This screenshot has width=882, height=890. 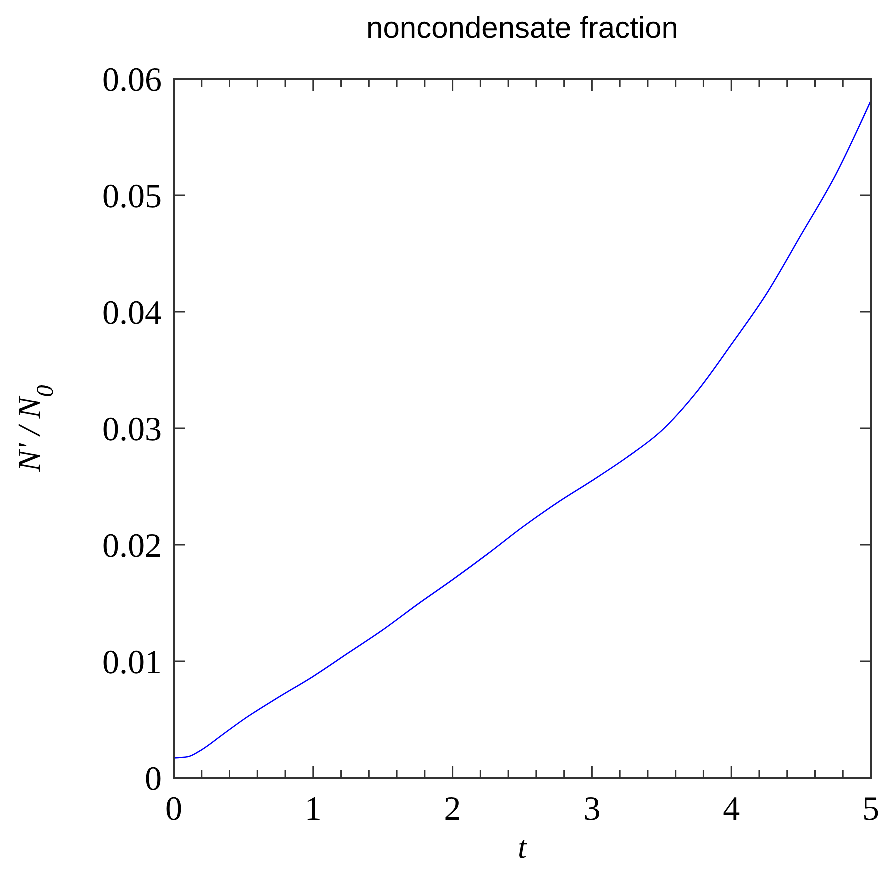 What do you see at coordinates (871, 809) in the screenshot?
I see `x-tick-label: 5` at bounding box center [871, 809].